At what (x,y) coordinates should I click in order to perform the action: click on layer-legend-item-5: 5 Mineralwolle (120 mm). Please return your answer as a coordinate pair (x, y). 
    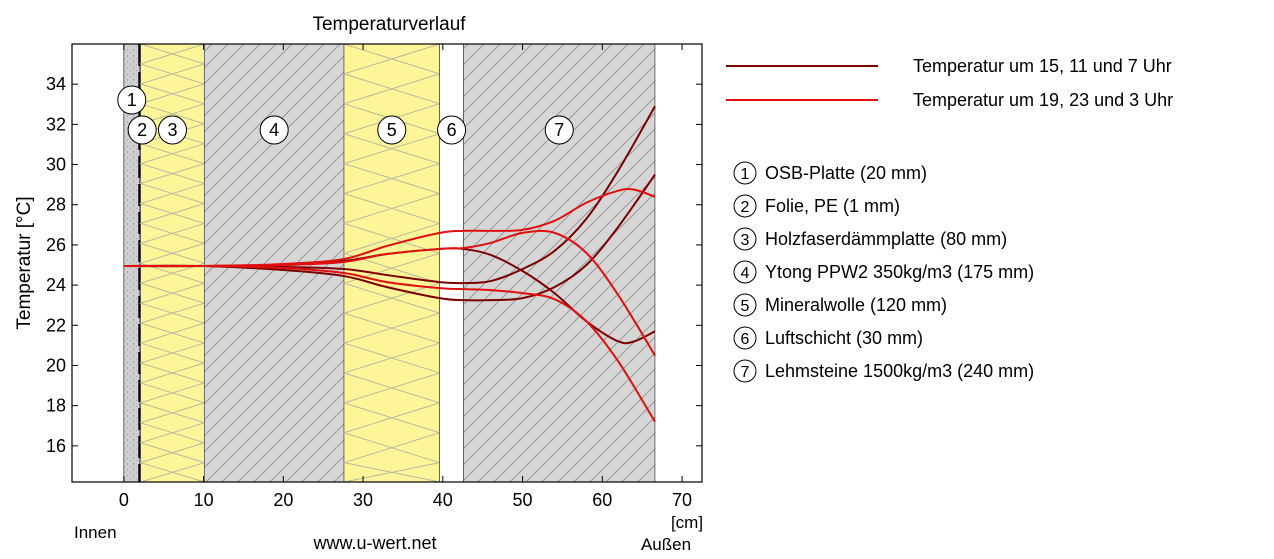
    Looking at the image, I should click on (840, 305).